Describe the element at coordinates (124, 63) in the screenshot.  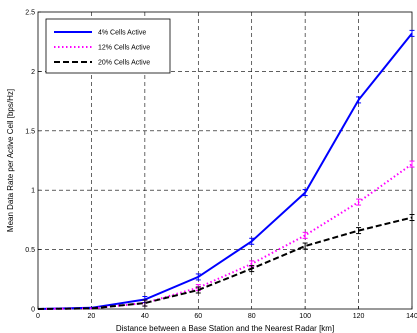
I see `legend-label-3: 20% Cells Active` at that location.